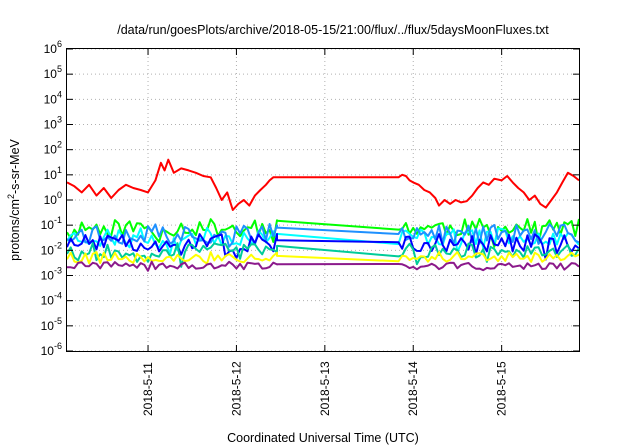 This screenshot has width=640, height=448. What do you see at coordinates (51, 349) in the screenshot?
I see `y-tick-label: 10⁻⁶` at bounding box center [51, 349].